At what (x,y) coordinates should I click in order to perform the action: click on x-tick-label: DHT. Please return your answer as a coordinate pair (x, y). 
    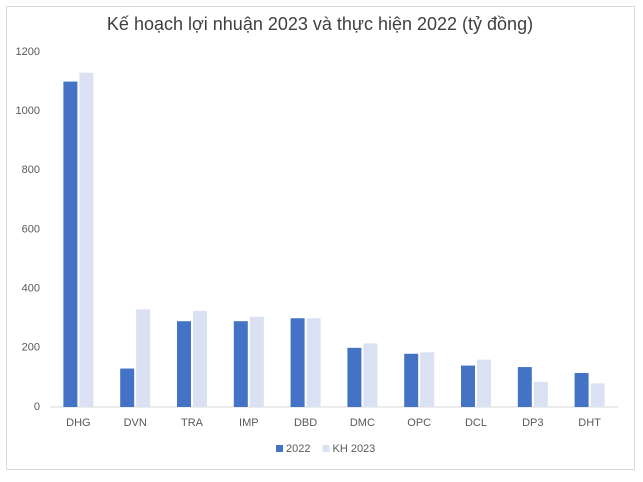
    Looking at the image, I should click on (589, 423).